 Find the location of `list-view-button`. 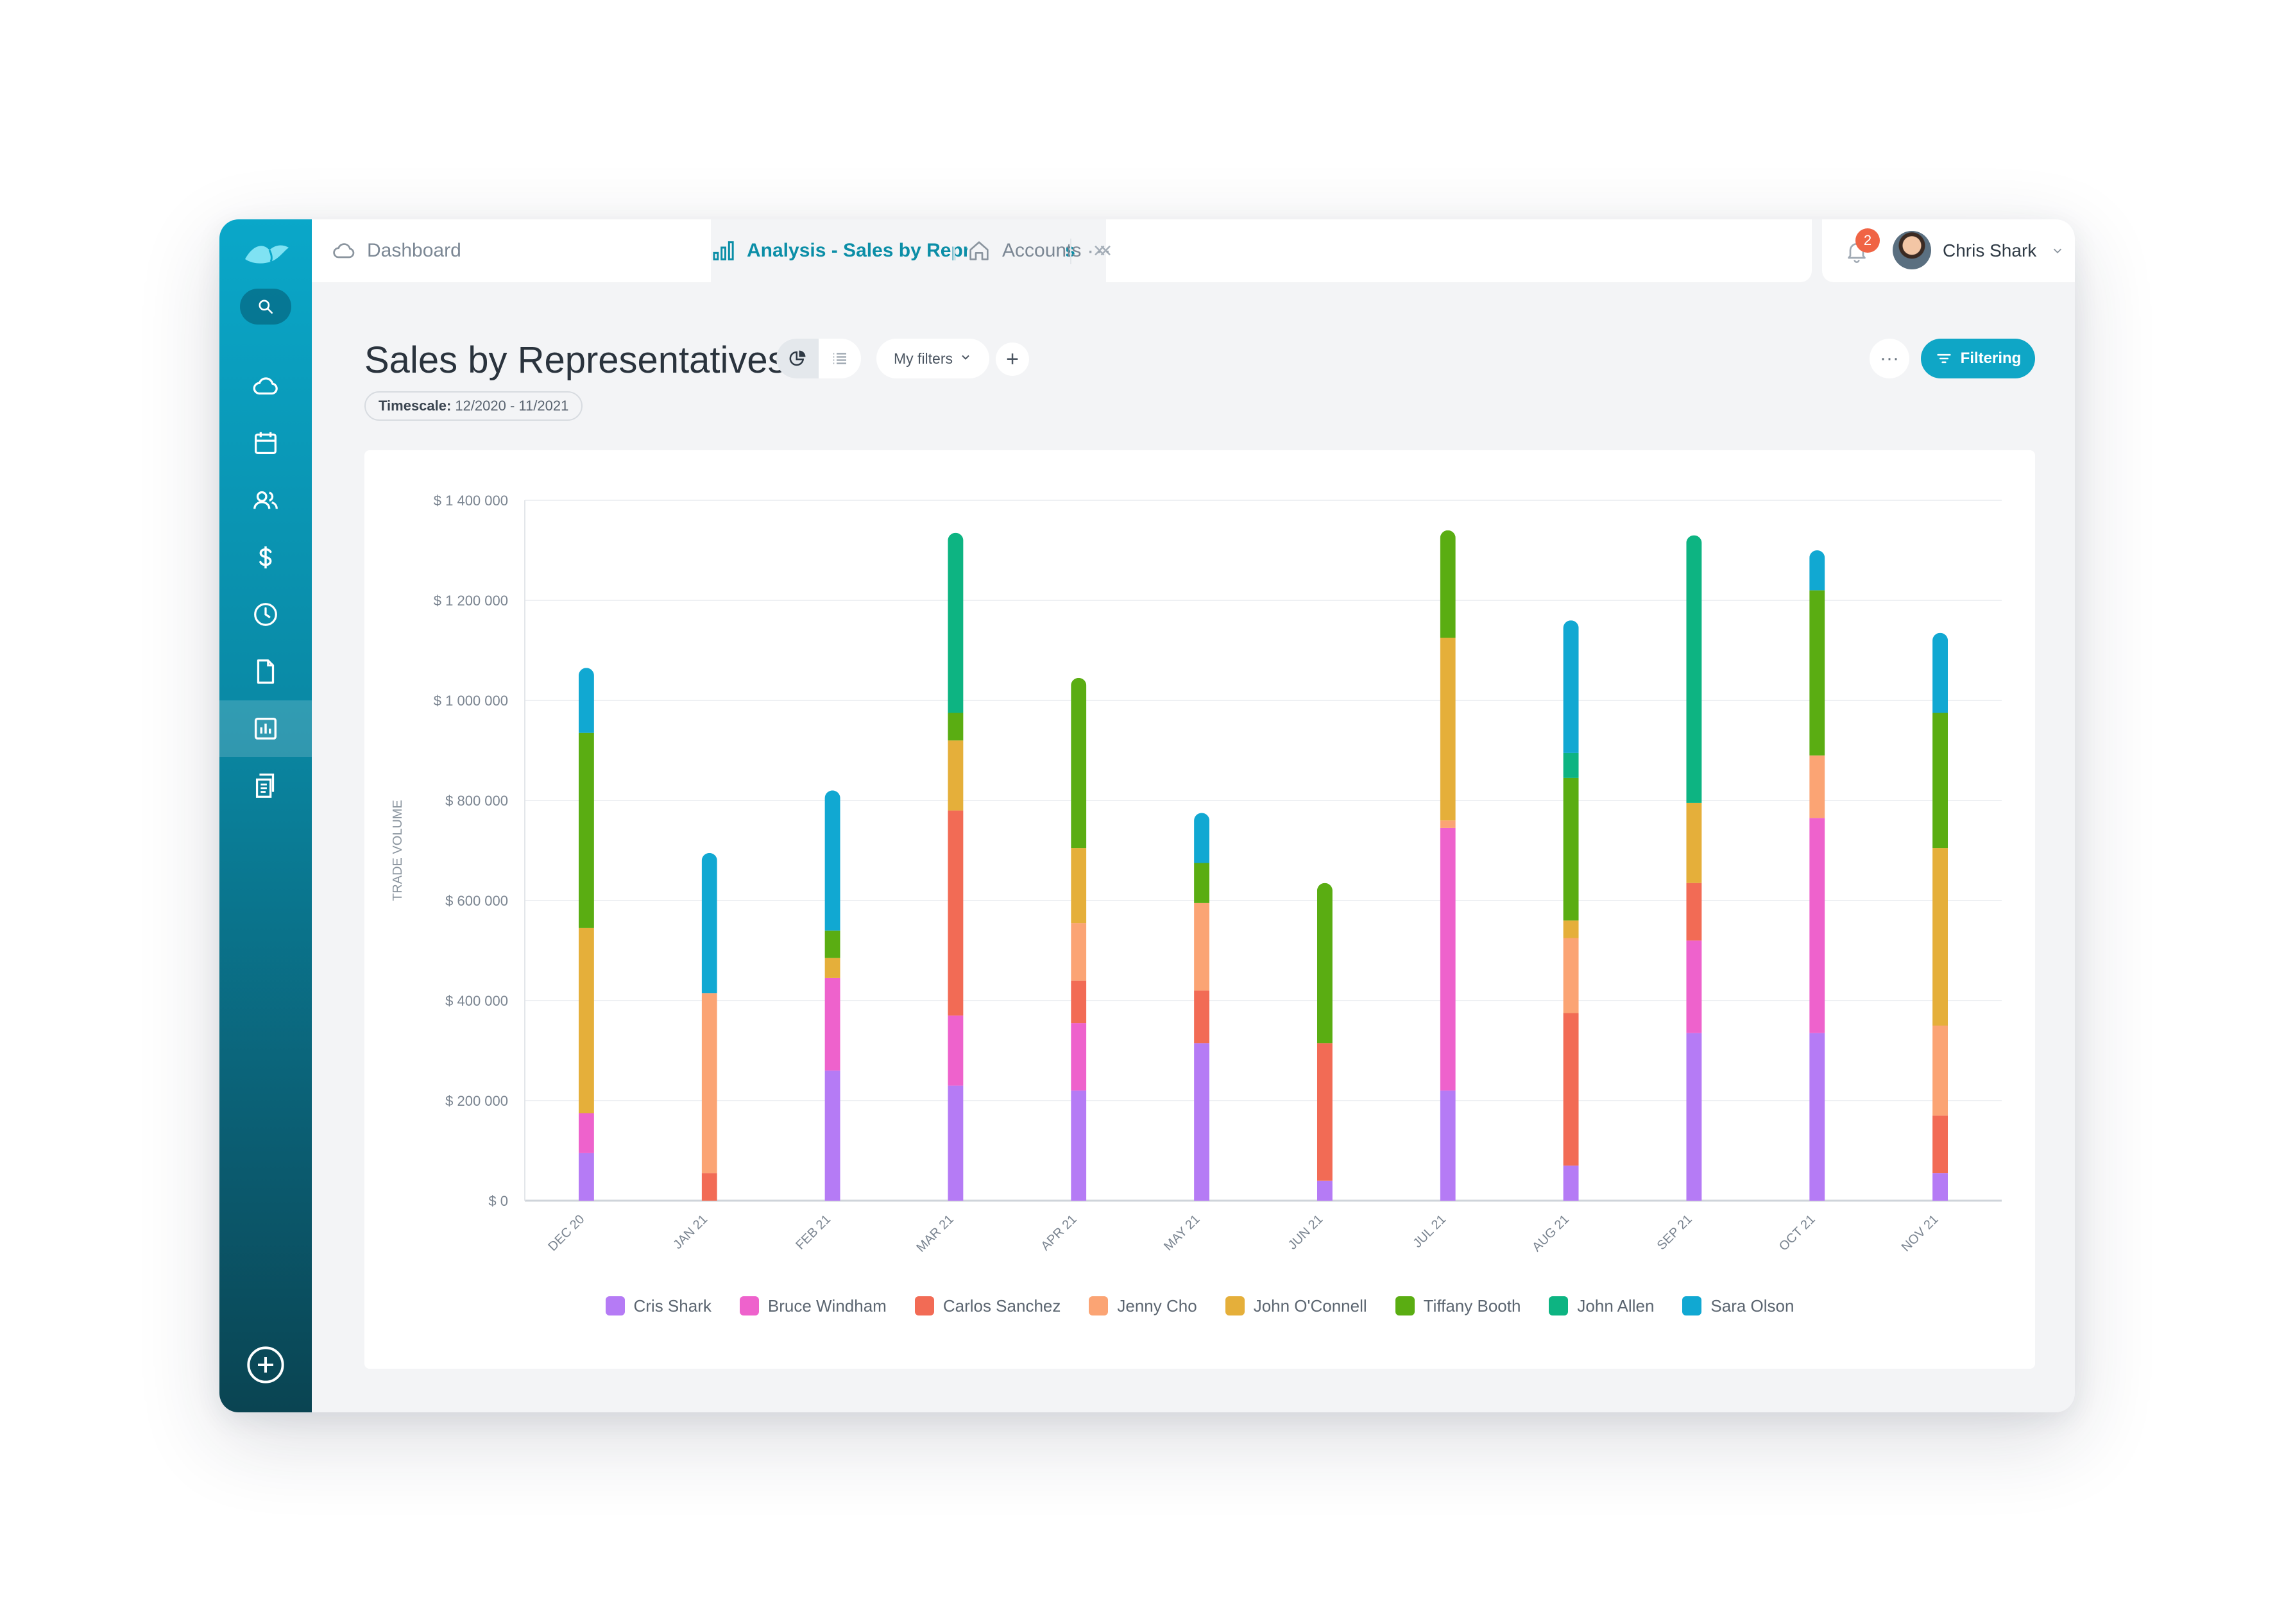

list-view-button is located at coordinates (840, 358).